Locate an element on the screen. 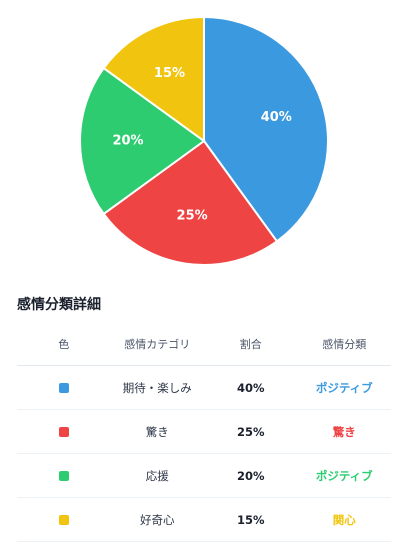 The height and width of the screenshot is (558, 407). slice-support is located at coordinates (142, 141).